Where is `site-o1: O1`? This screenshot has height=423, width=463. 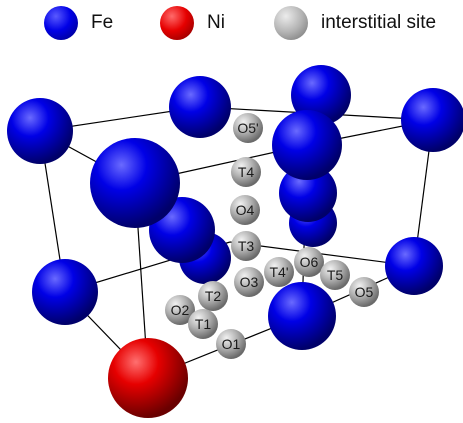
site-o1: O1 is located at coordinates (231, 344).